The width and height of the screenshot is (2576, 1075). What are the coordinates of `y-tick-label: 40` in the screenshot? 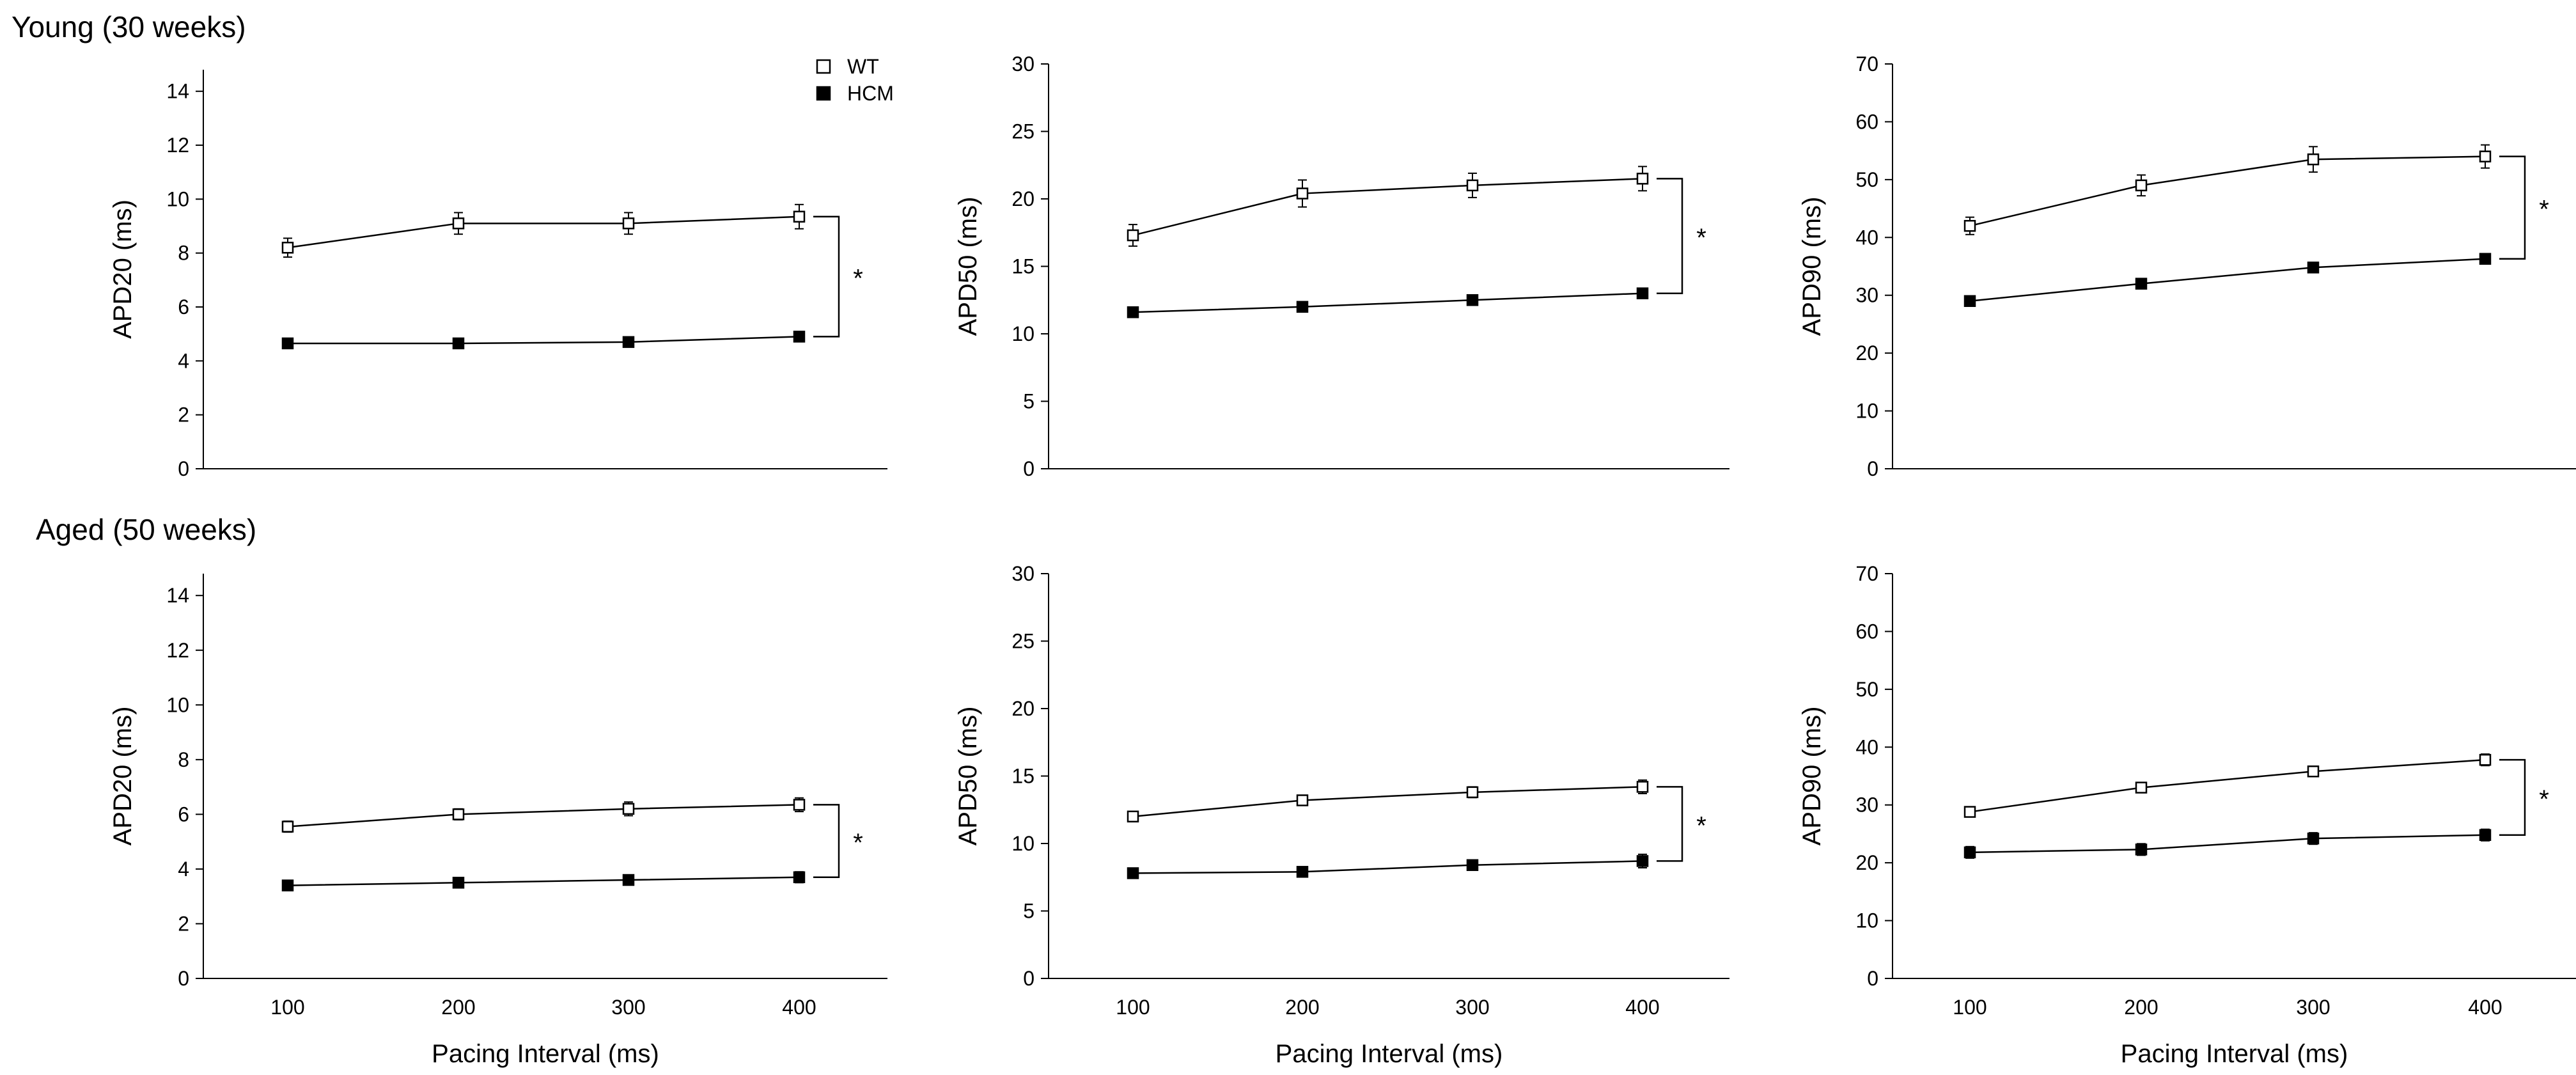 It's located at (1867, 237).